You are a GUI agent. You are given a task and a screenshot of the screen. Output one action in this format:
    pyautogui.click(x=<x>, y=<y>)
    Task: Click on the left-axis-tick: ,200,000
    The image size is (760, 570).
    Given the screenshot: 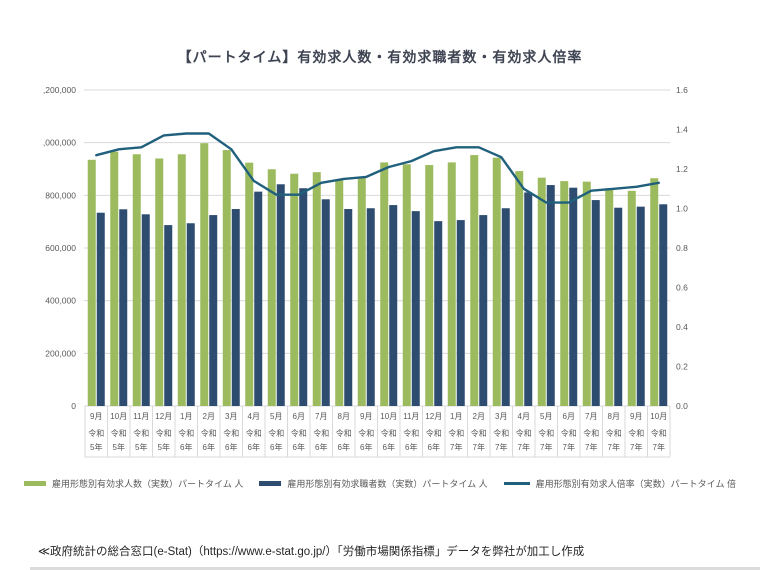 What is the action you would take?
    pyautogui.click(x=59, y=90)
    